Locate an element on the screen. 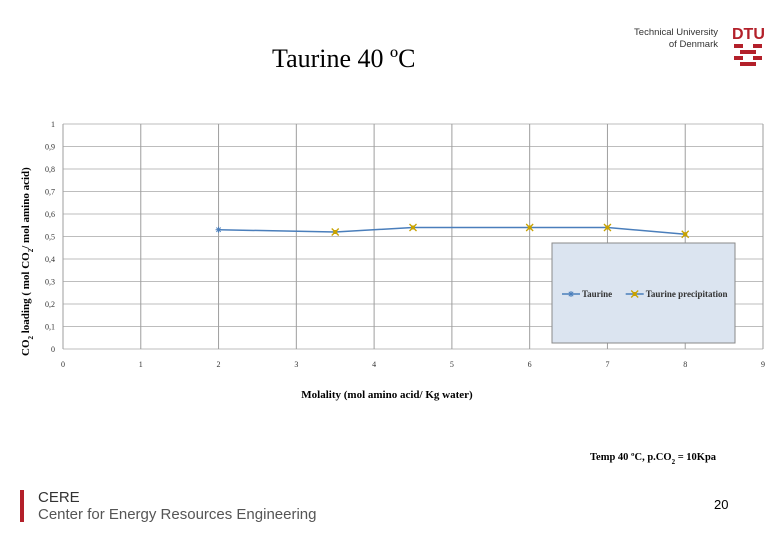  y-tick-label: 0,2 is located at coordinates (50, 304).